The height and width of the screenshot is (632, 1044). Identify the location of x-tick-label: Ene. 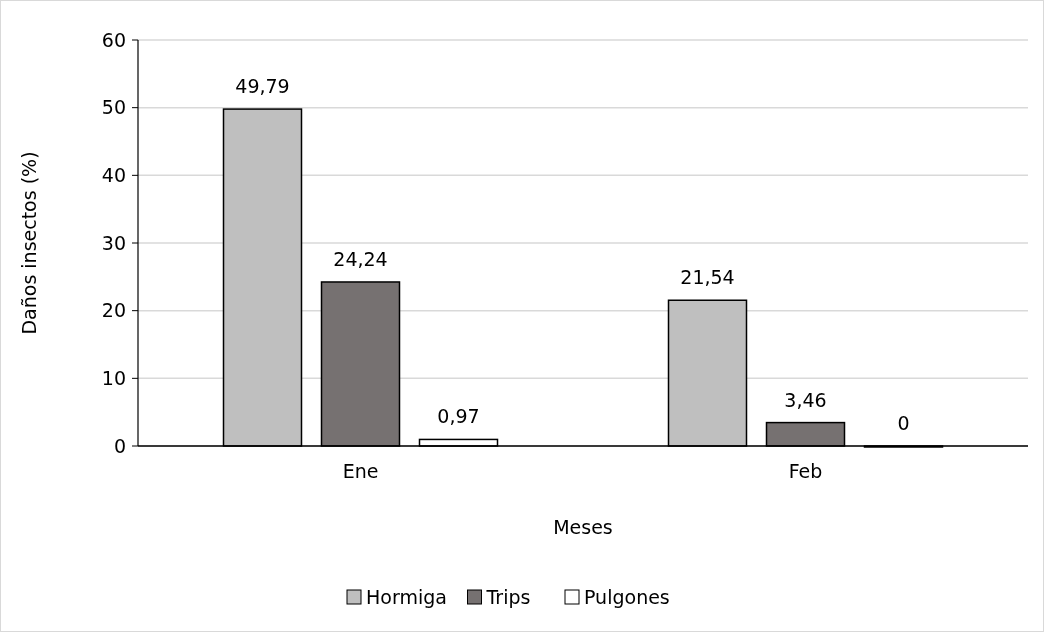
(360, 471).